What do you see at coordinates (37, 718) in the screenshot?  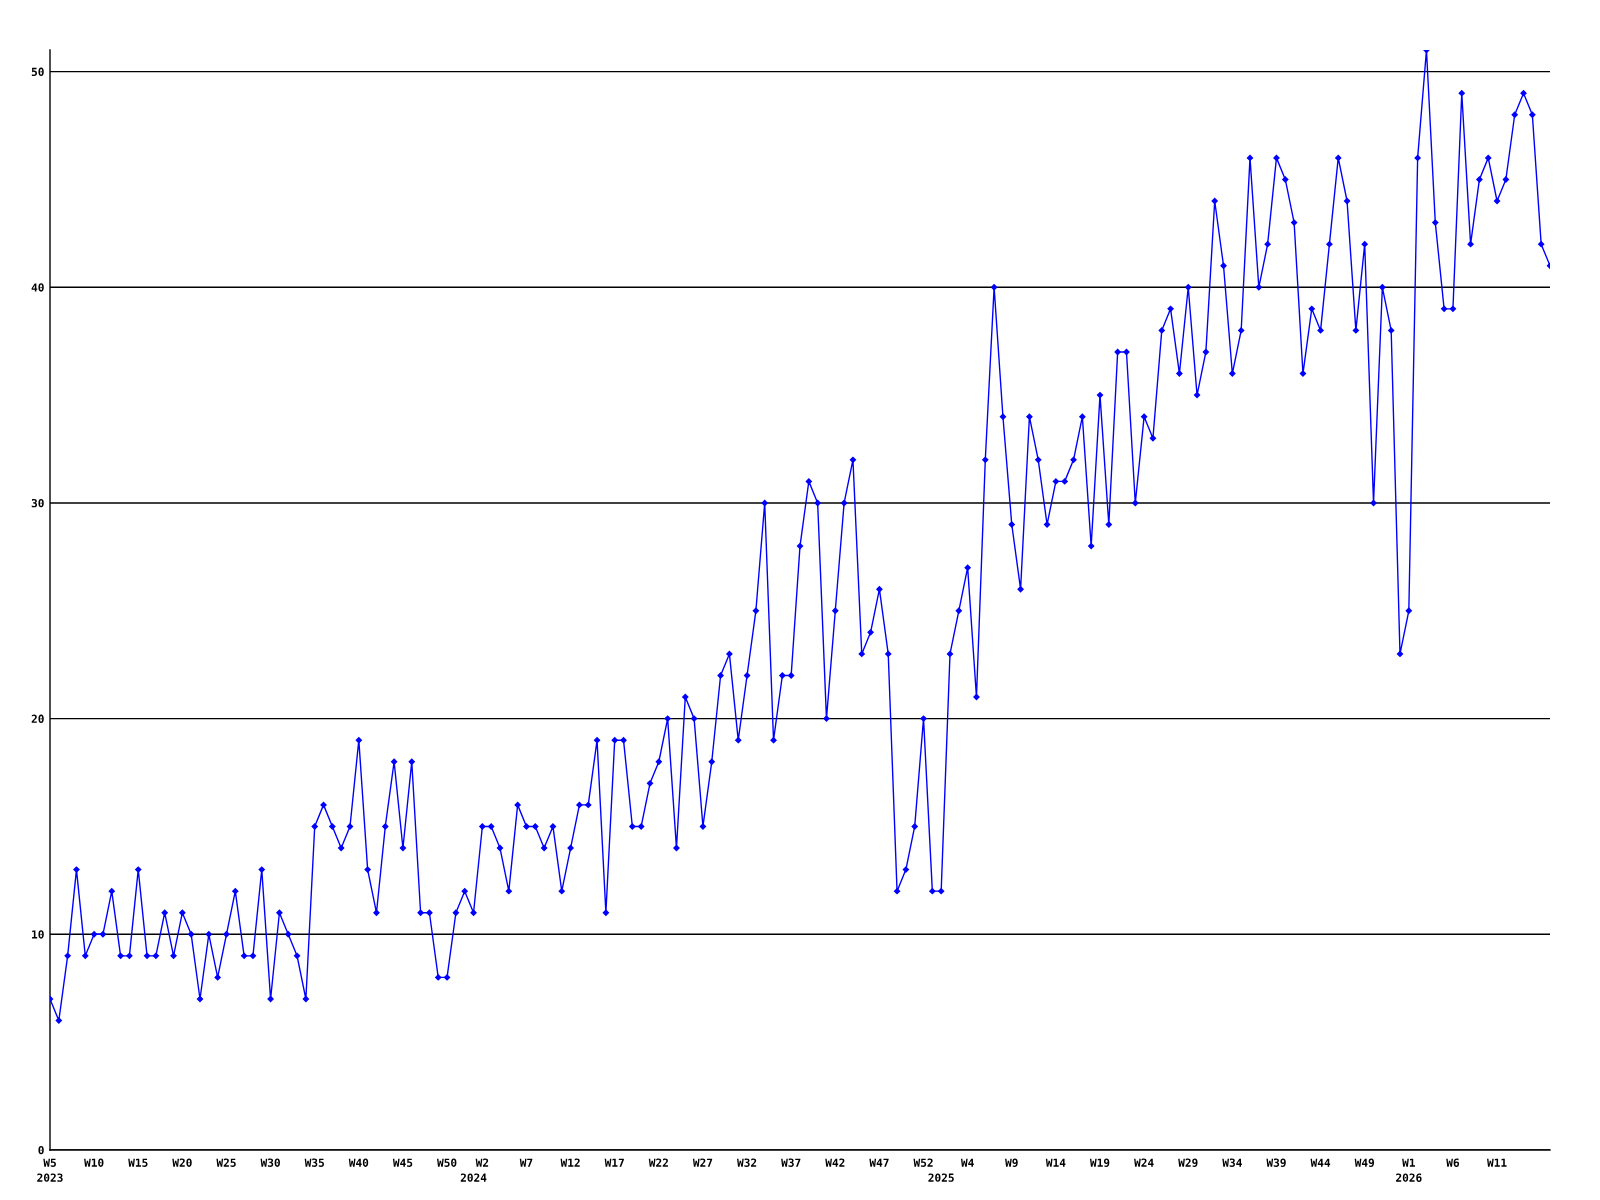 I see `y-tick-label: 20` at bounding box center [37, 718].